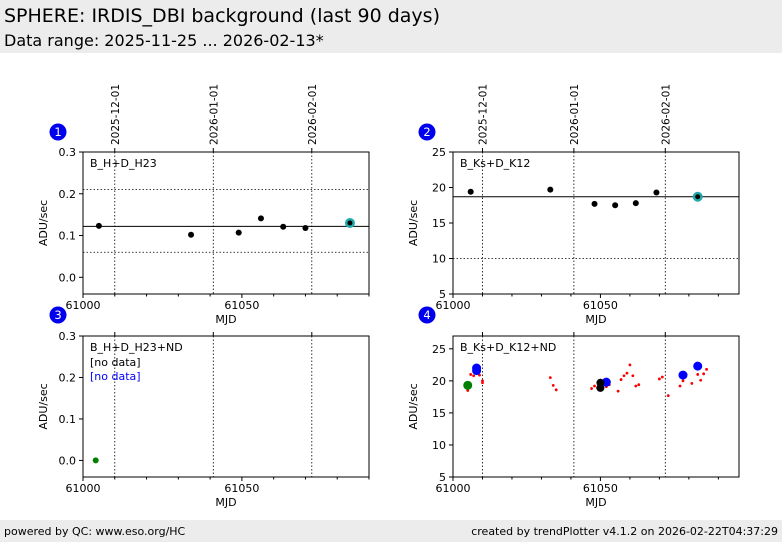 This screenshot has width=782, height=542. What do you see at coordinates (95, 531) in the screenshot?
I see `footer-credit: powered by QC: www.eso.org/HC` at bounding box center [95, 531].